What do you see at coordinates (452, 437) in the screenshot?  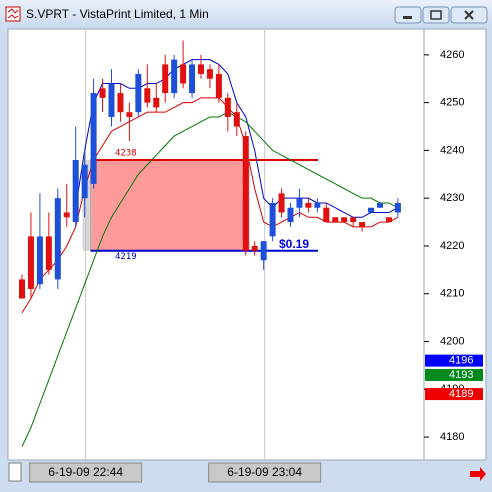 I see `y-tick-label: 4180` at bounding box center [452, 437].